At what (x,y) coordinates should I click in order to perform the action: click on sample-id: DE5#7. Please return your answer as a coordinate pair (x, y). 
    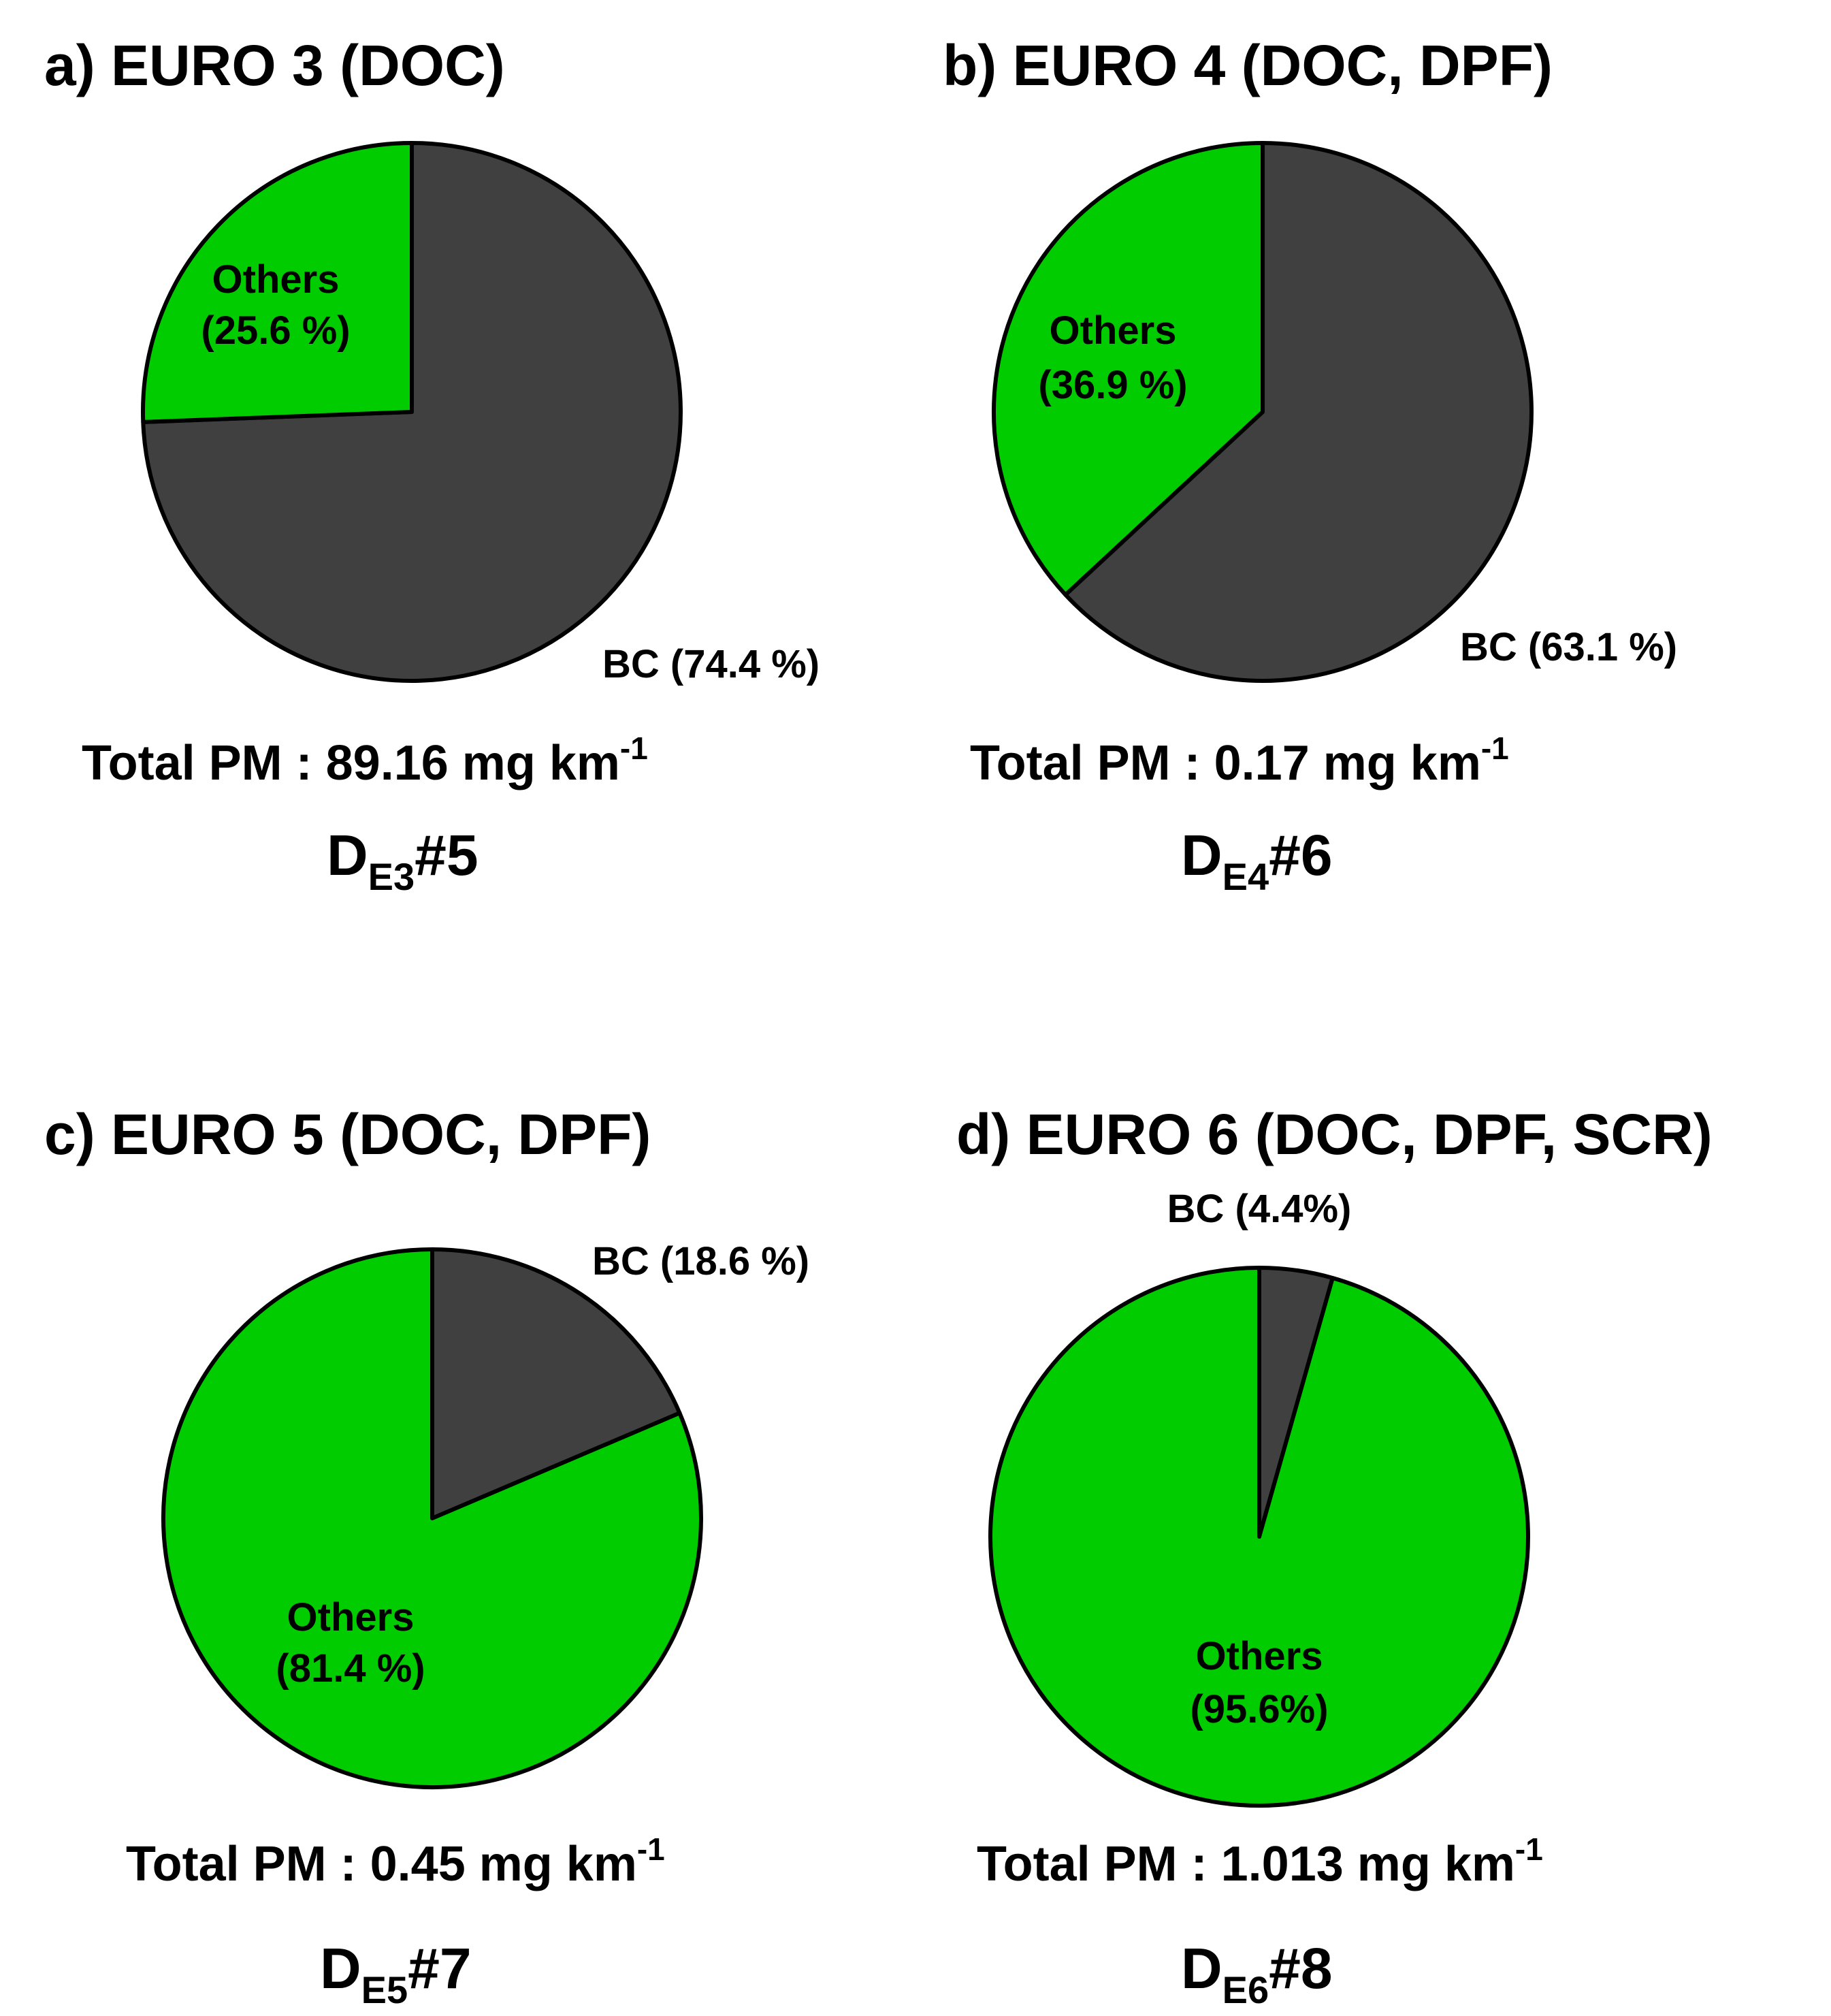
    Looking at the image, I should click on (396, 1973).